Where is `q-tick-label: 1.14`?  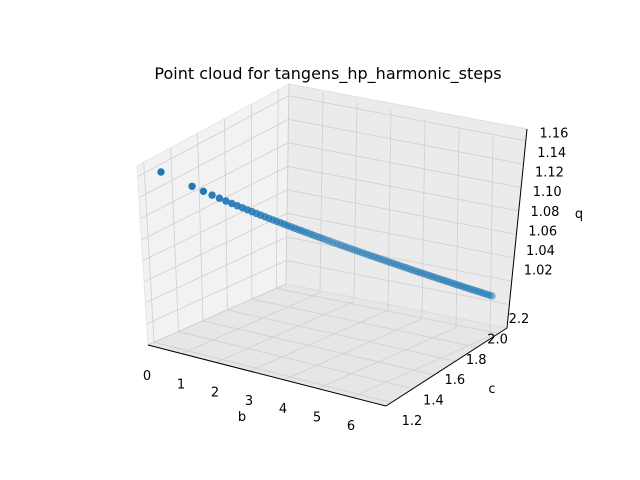 q-tick-label: 1.14 is located at coordinates (551, 153).